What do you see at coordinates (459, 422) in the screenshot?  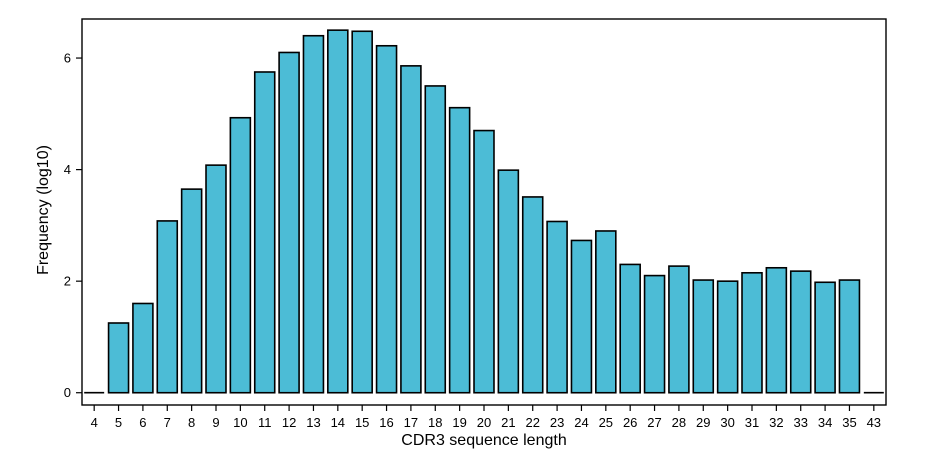 I see `x-tick-label-19: 19` at bounding box center [459, 422].